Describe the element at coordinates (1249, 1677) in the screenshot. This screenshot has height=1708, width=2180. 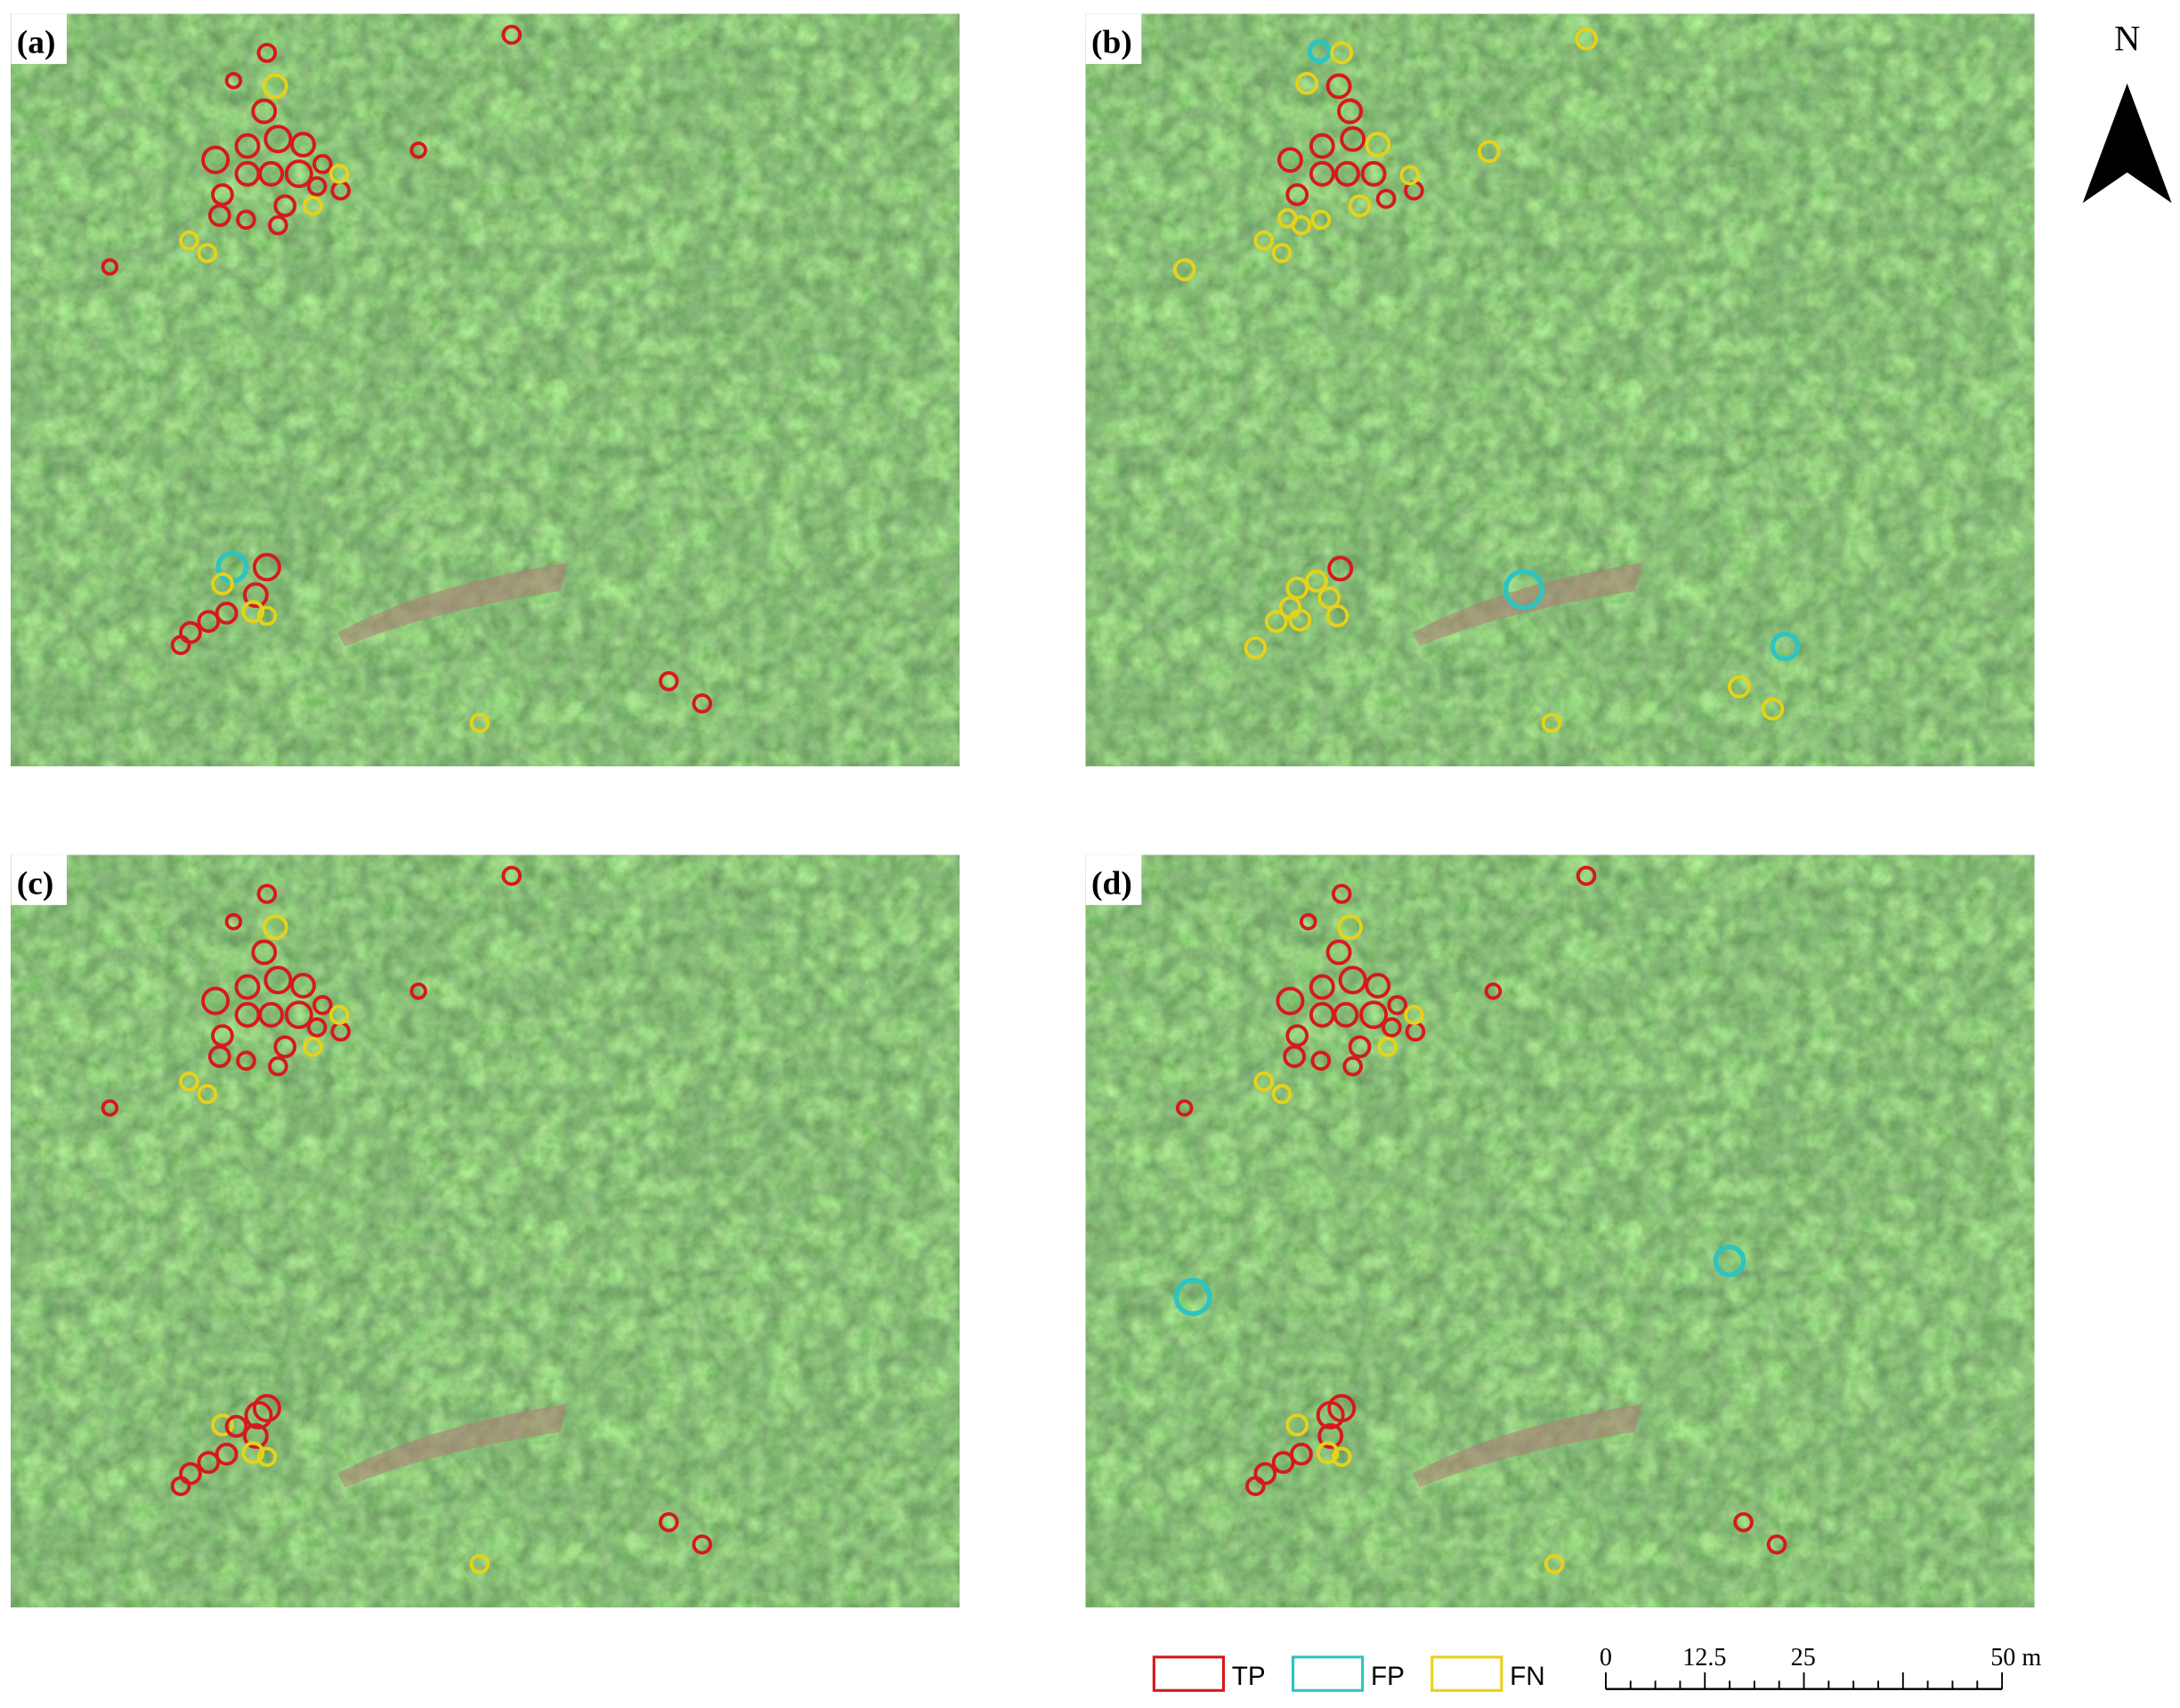
I see `legend-label: TP` at that location.